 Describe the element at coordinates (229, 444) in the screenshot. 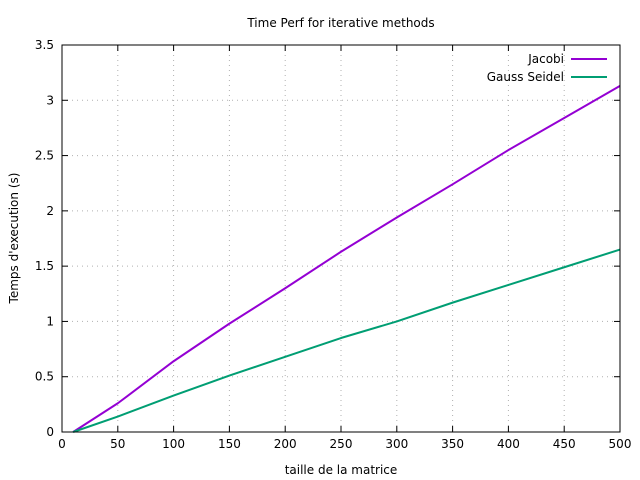

I see `x-tick-label: 150` at that location.